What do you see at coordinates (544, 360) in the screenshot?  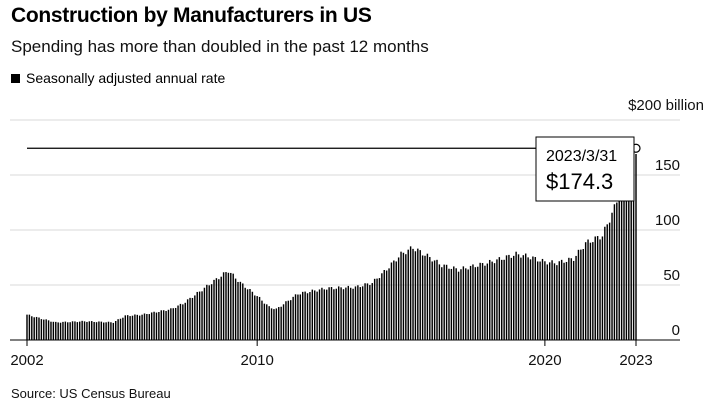 I see `x-tick-label: 2020` at bounding box center [544, 360].